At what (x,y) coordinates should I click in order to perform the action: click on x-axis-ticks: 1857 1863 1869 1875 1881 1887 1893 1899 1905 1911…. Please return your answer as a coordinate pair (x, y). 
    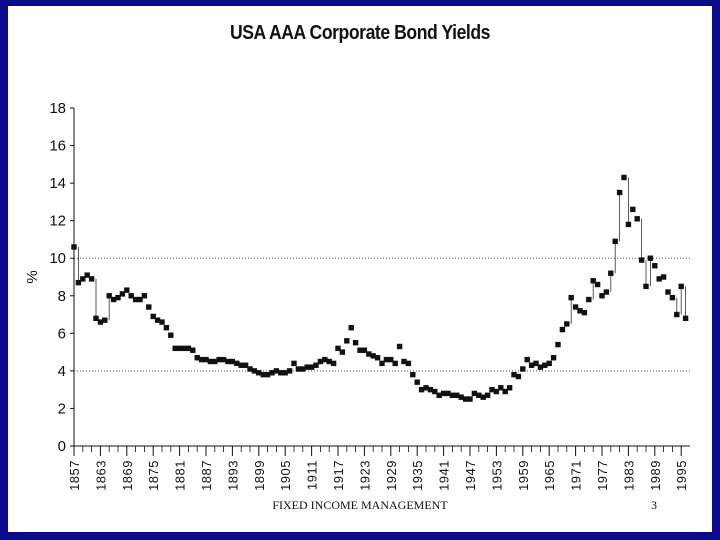
    Looking at the image, I should click on (378, 468).